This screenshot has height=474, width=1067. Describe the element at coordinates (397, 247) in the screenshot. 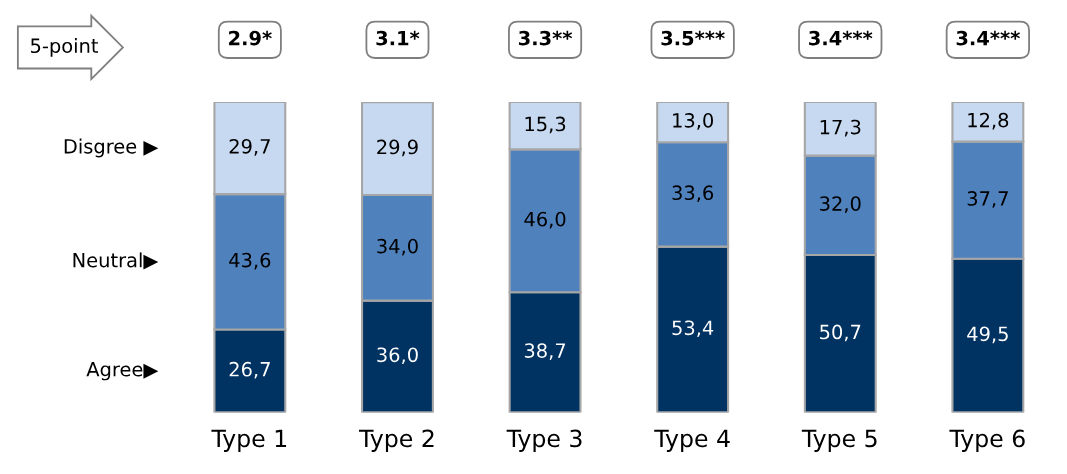

I see `data-label: 34,0` at that location.